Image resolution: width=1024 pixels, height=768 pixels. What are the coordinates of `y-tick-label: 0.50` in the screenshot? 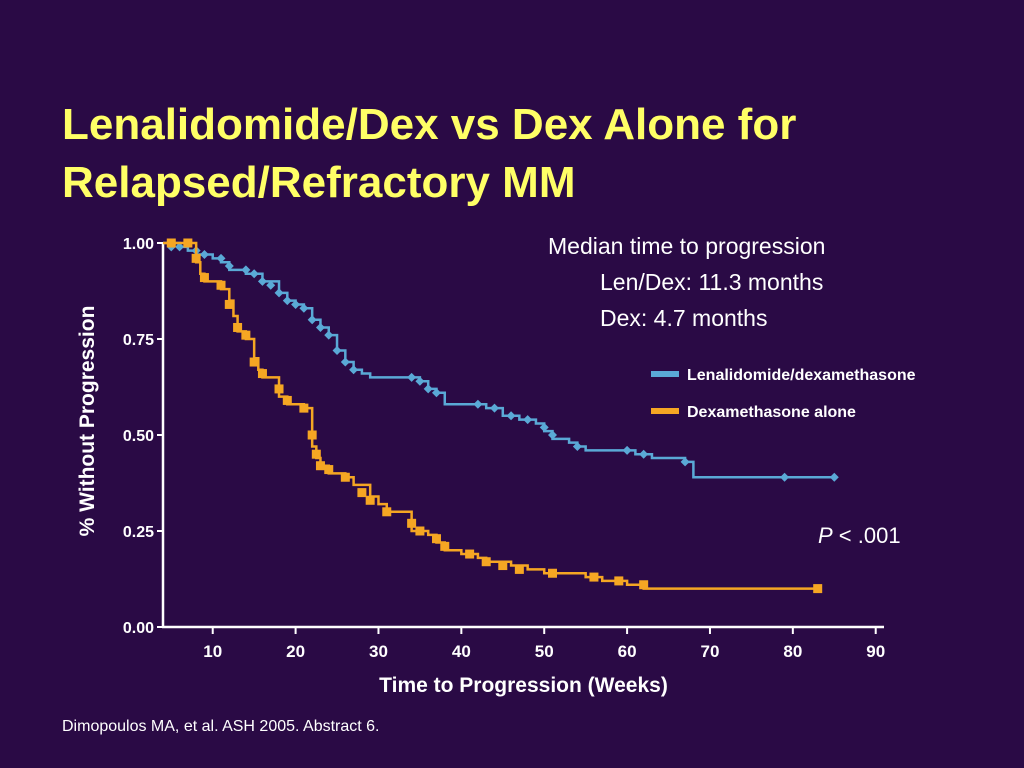 It's located at (138, 436).